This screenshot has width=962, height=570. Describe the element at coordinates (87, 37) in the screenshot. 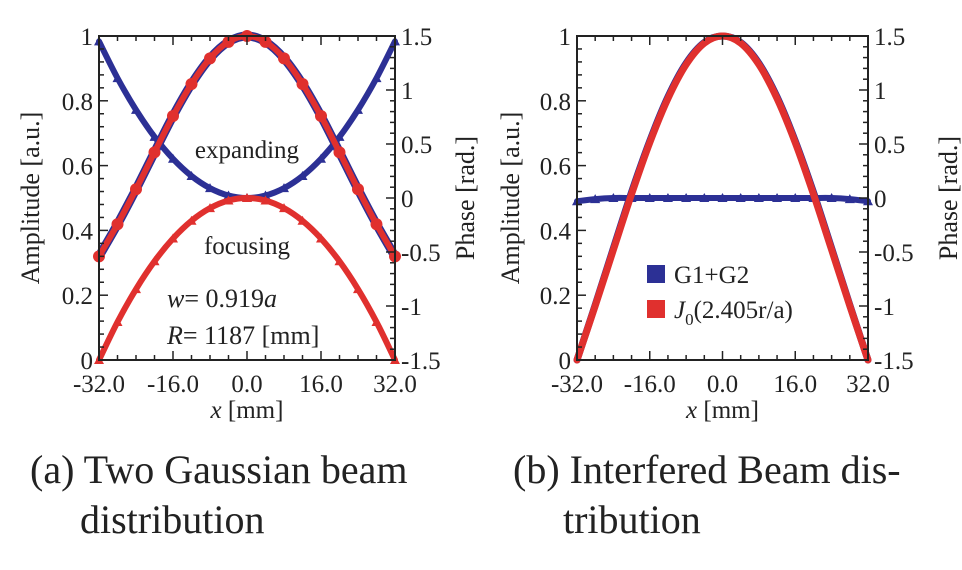

I see `y-tick-label: 1` at that location.